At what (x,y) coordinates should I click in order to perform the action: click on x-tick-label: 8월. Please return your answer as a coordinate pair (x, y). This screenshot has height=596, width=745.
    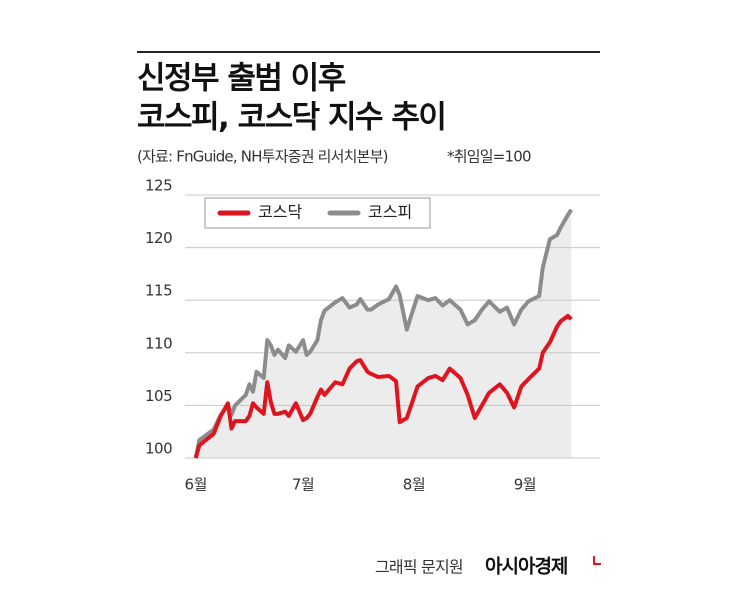
    Looking at the image, I should click on (414, 485).